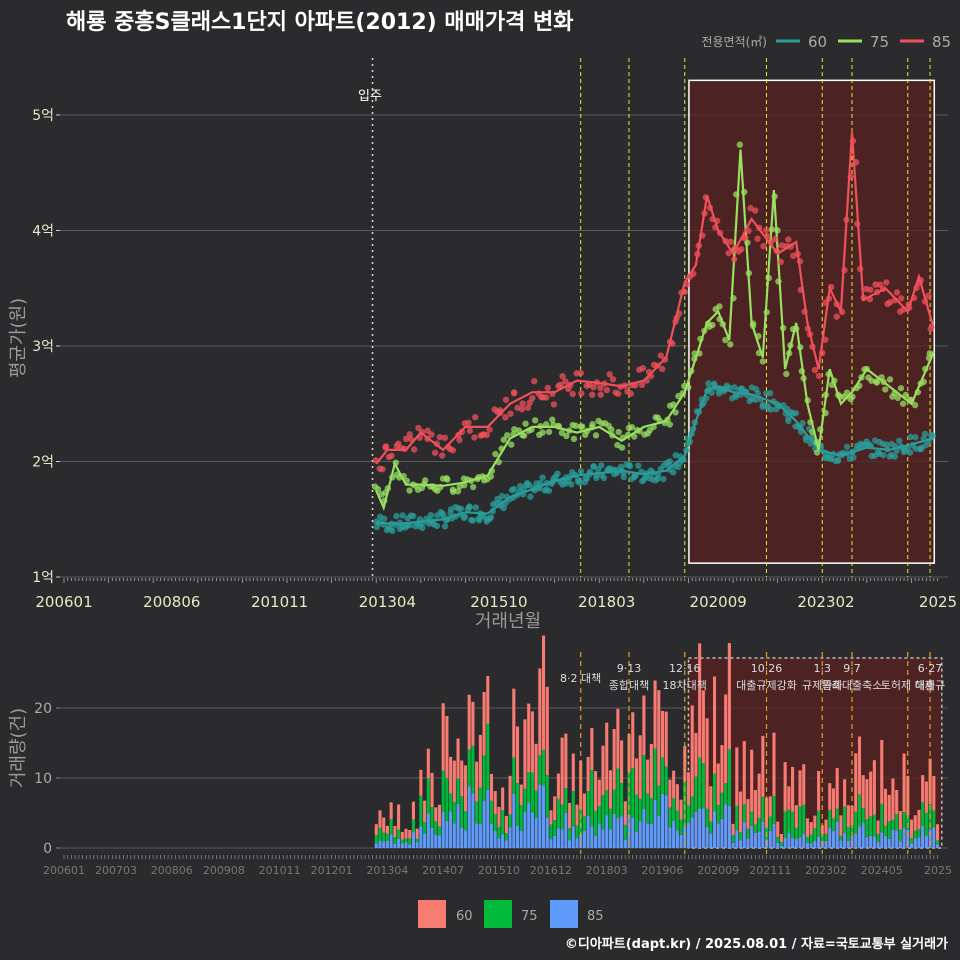  Describe the element at coordinates (508, 621) in the screenshot. I see `price-x-axis-label: 거래년월` at that location.